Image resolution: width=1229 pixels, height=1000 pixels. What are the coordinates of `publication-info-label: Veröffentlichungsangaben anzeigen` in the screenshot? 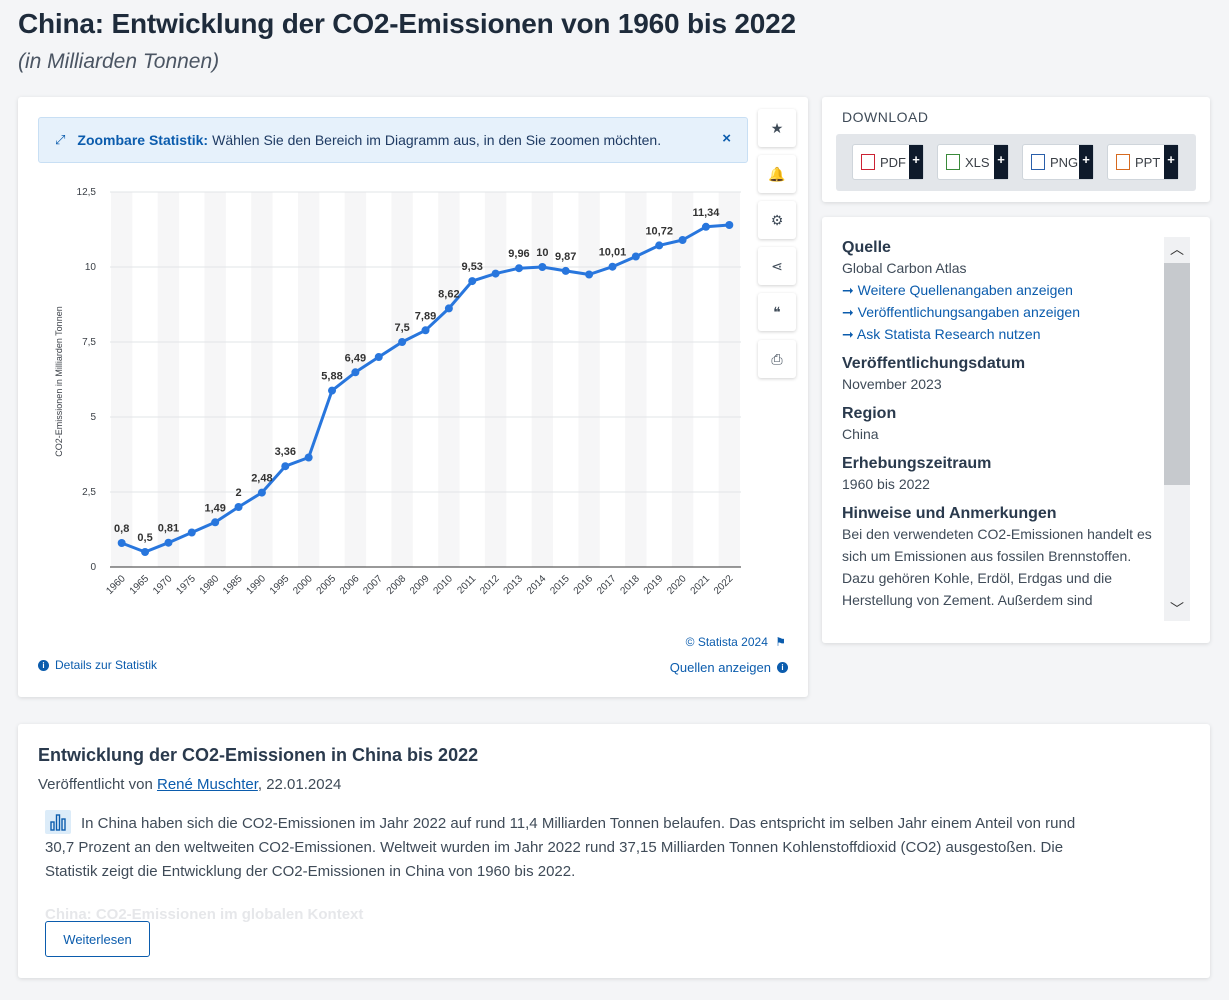 It's located at (968, 312).